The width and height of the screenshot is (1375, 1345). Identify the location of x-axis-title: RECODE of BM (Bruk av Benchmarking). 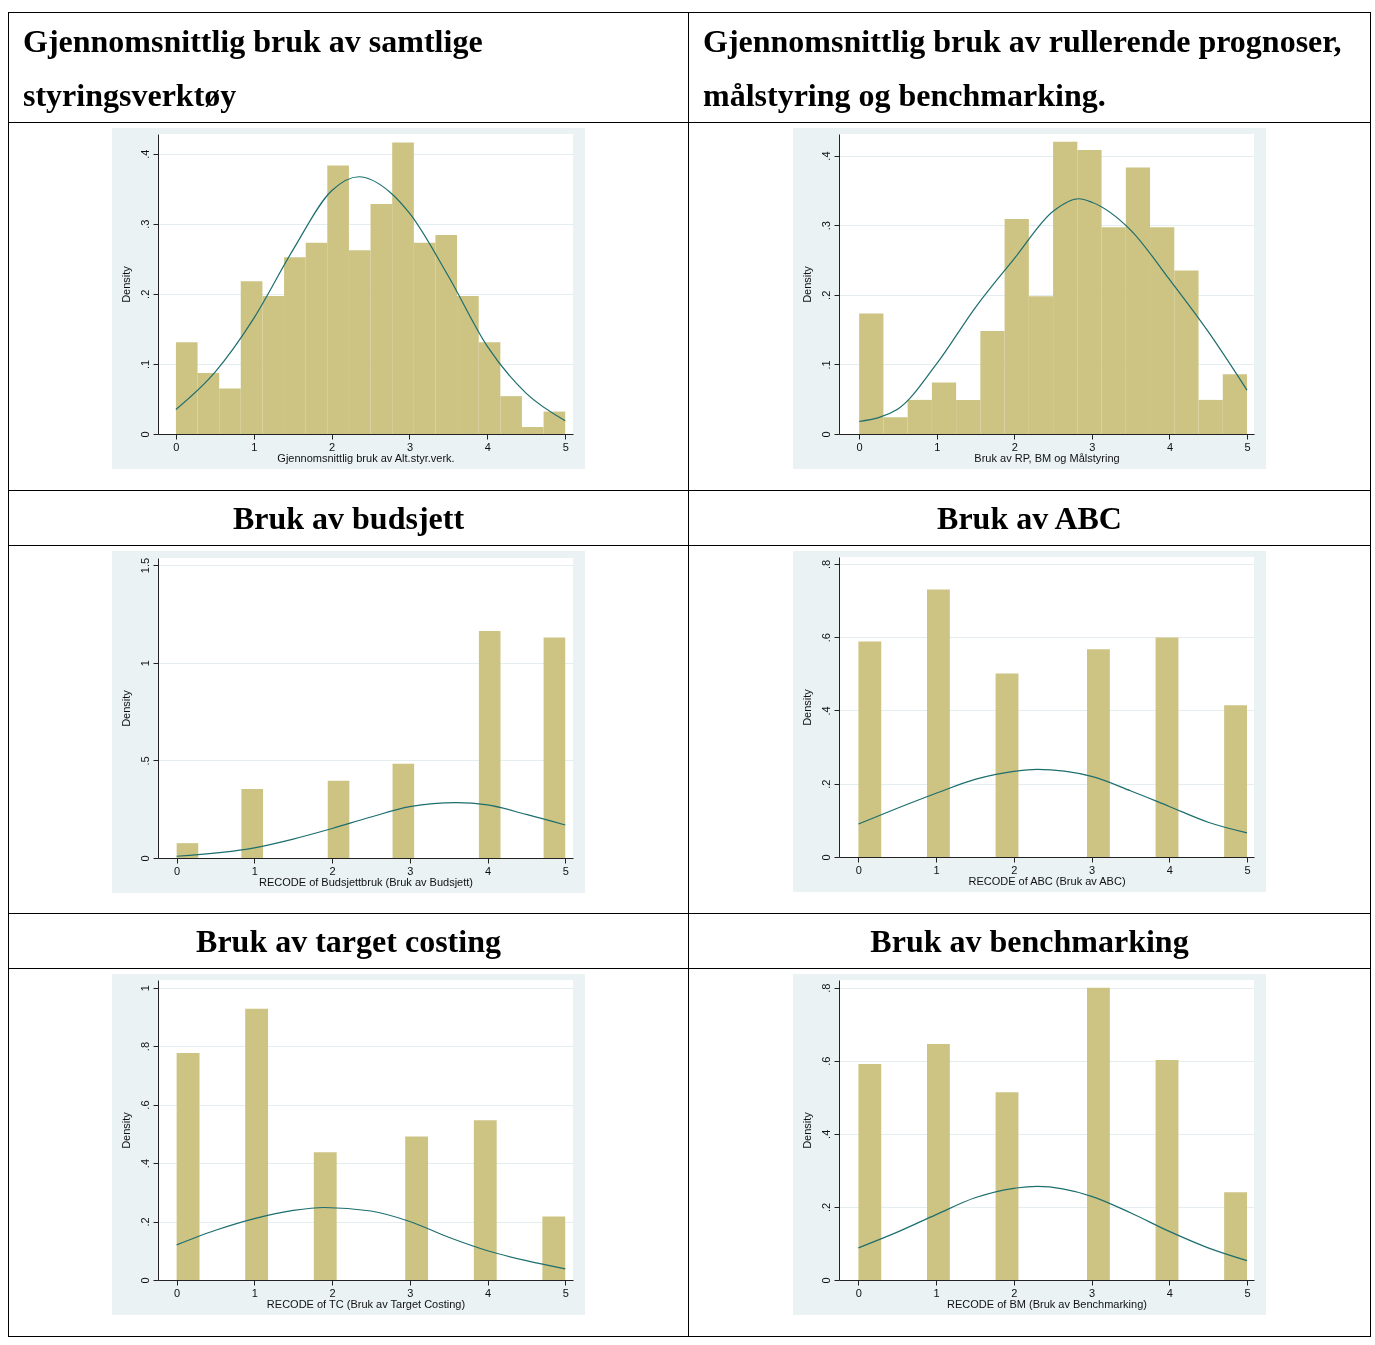
(1047, 1303).